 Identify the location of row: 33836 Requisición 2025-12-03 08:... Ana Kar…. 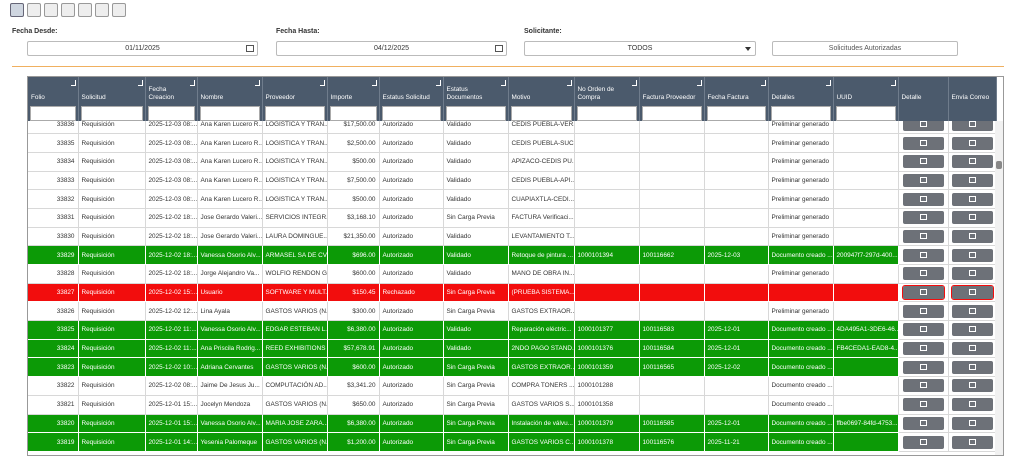
(512, 128).